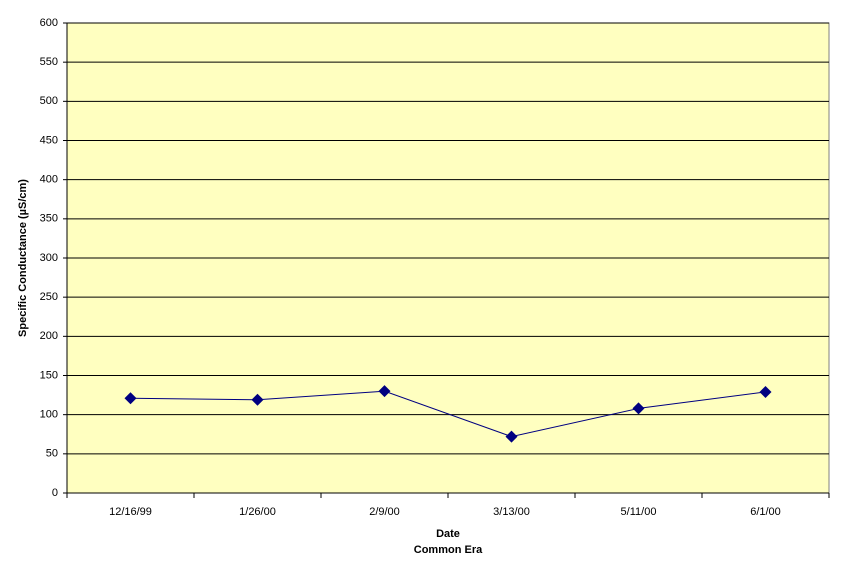 The image size is (842, 573). What do you see at coordinates (384, 512) in the screenshot?
I see `x-tick-label: 2/9/00` at bounding box center [384, 512].